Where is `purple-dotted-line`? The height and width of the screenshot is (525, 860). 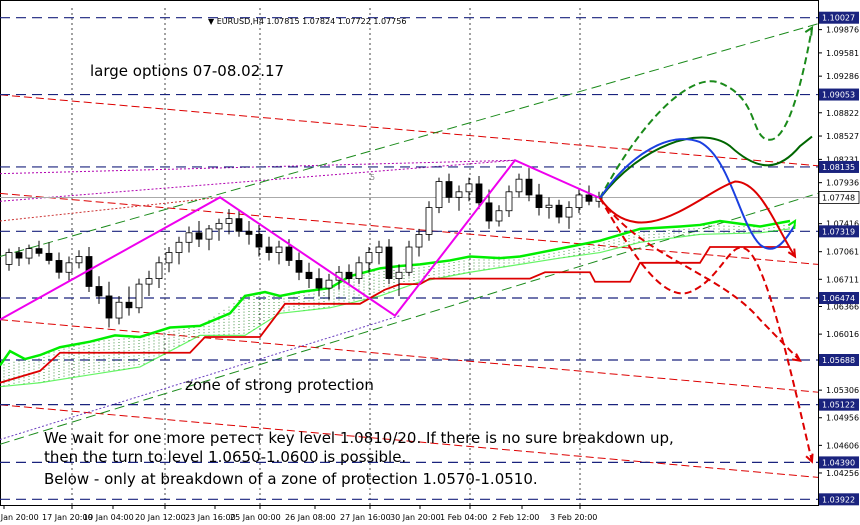 purple-dotted-line is located at coordinates (200, 377).